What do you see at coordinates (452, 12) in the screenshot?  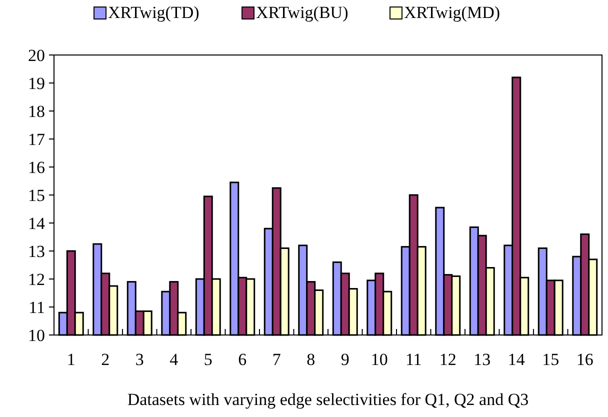 I see `legend-label: XRTwig(MD)` at bounding box center [452, 12].